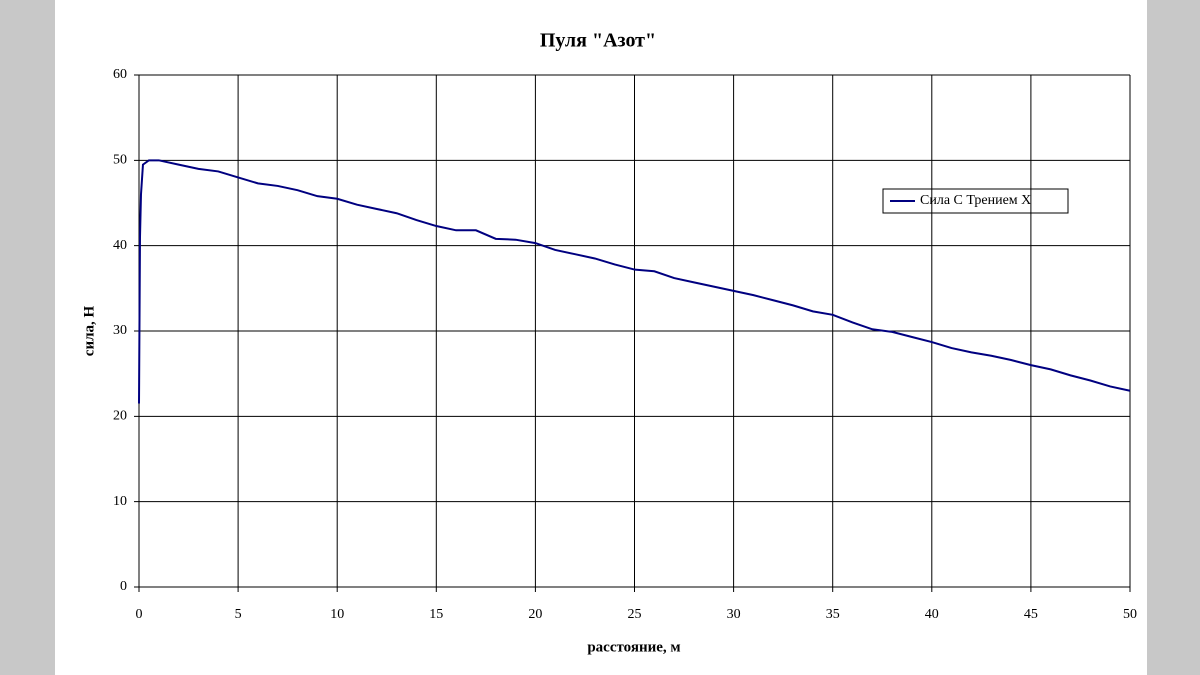 Image resolution: width=1200 pixels, height=675 pixels. I want to click on x-tick-label: 25, so click(635, 614).